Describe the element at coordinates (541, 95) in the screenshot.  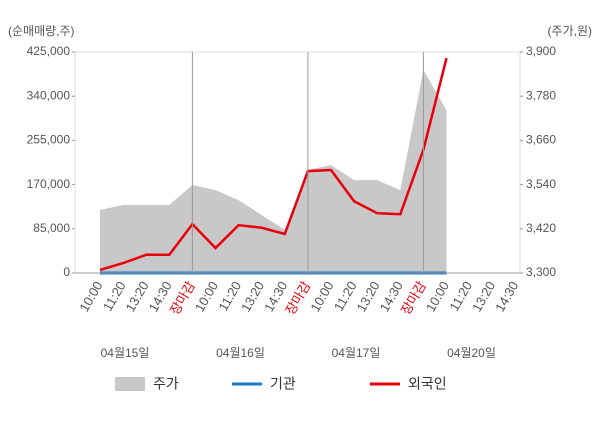
I see `y2-tick-label: 3,780` at that location.